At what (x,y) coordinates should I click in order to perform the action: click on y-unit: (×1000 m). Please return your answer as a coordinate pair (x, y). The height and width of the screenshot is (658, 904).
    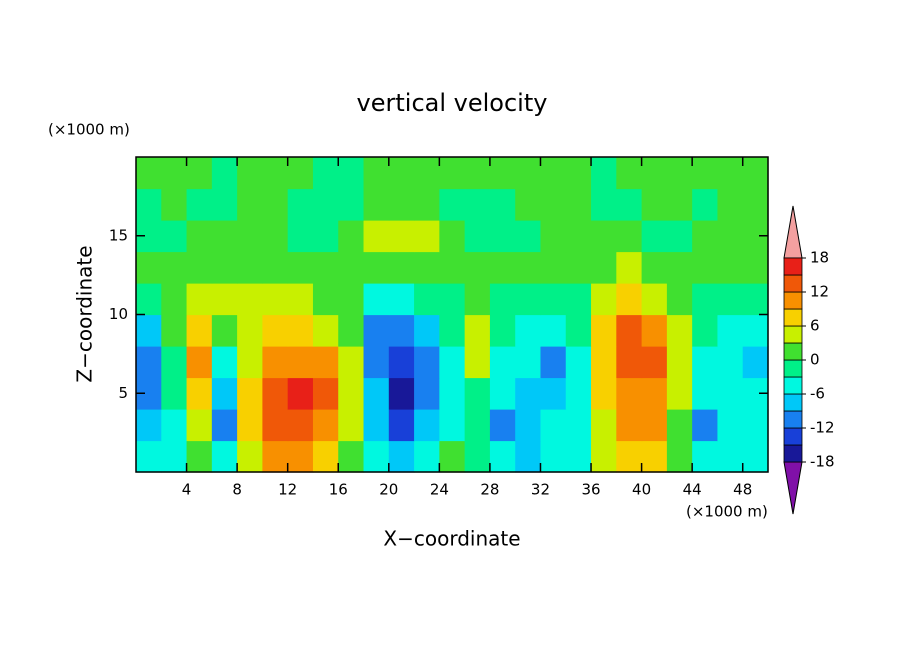
    Looking at the image, I should click on (89, 130).